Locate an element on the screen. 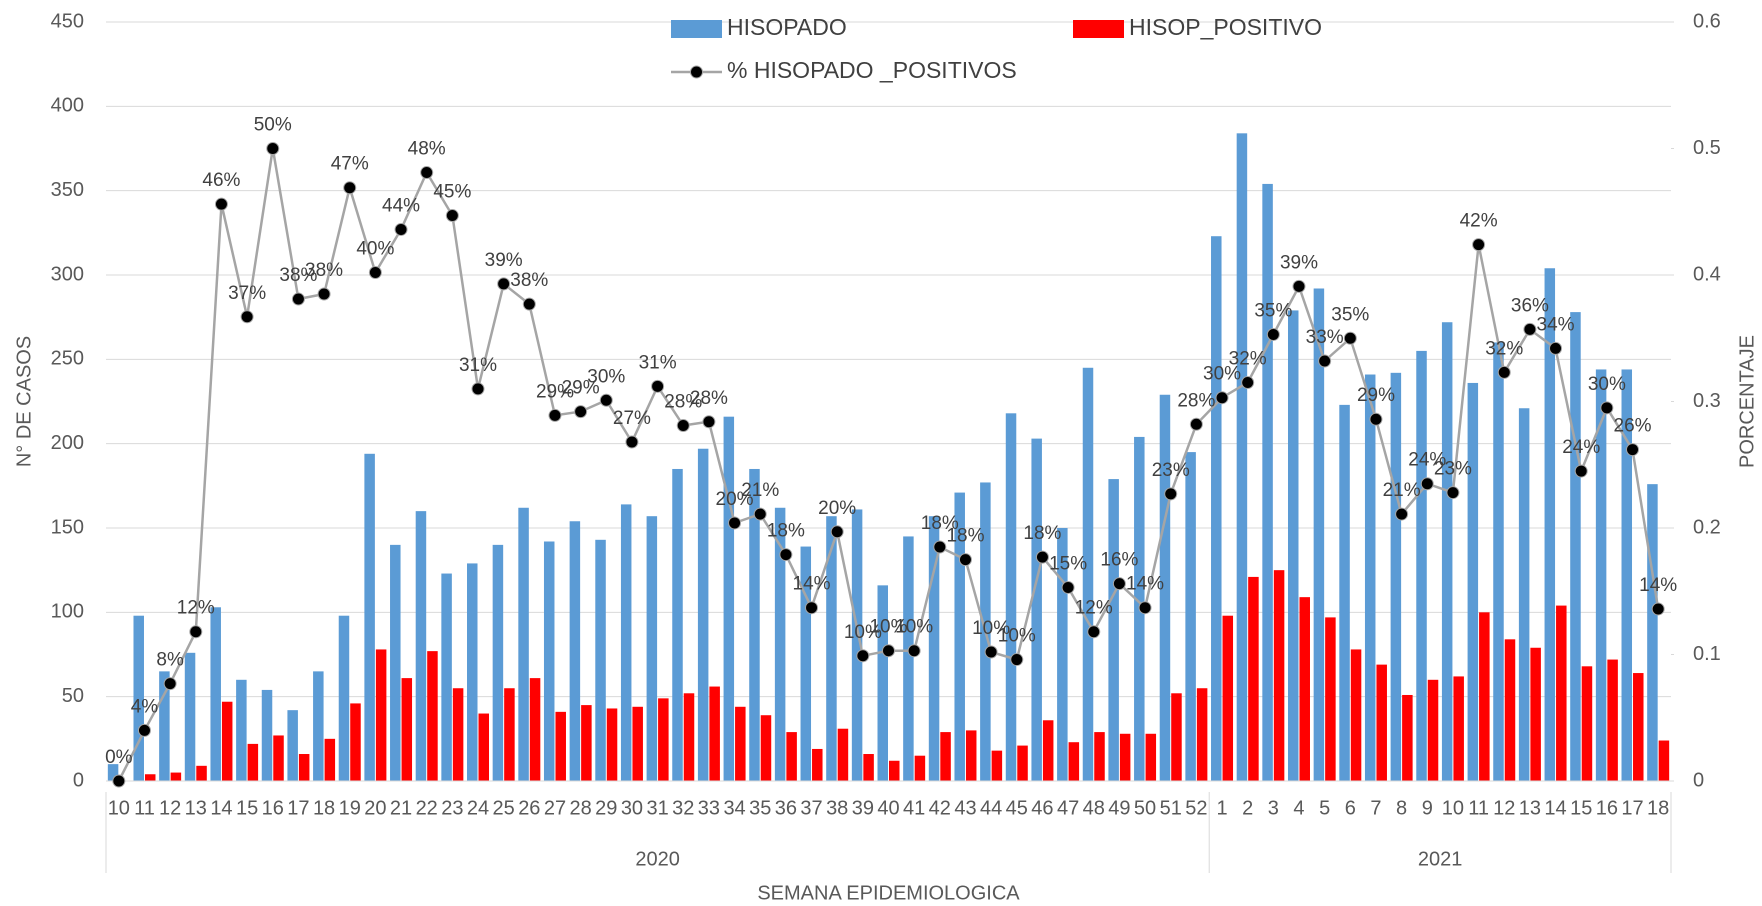  x-tick-label: 9 is located at coordinates (1427, 808).